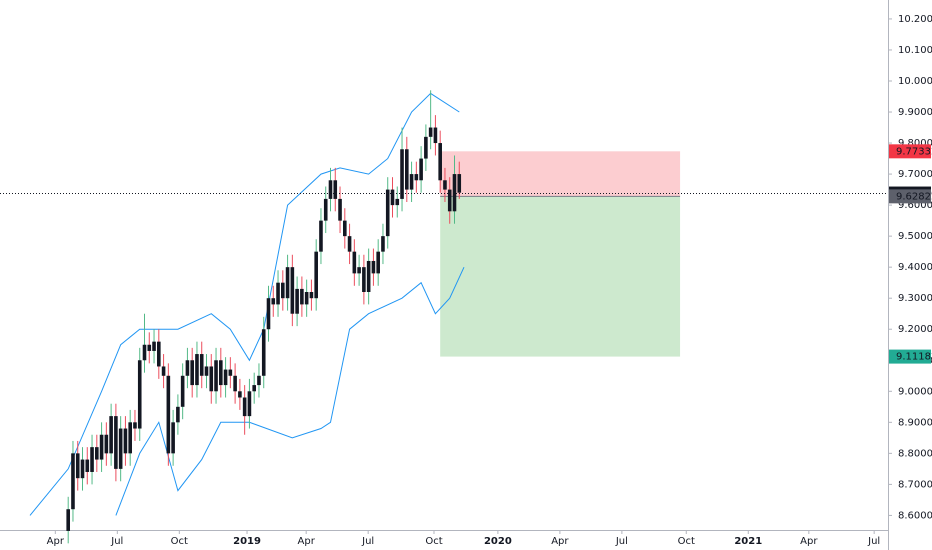 The width and height of the screenshot is (932, 550). Describe the element at coordinates (560, 276) in the screenshot. I see `target-zone` at that location.